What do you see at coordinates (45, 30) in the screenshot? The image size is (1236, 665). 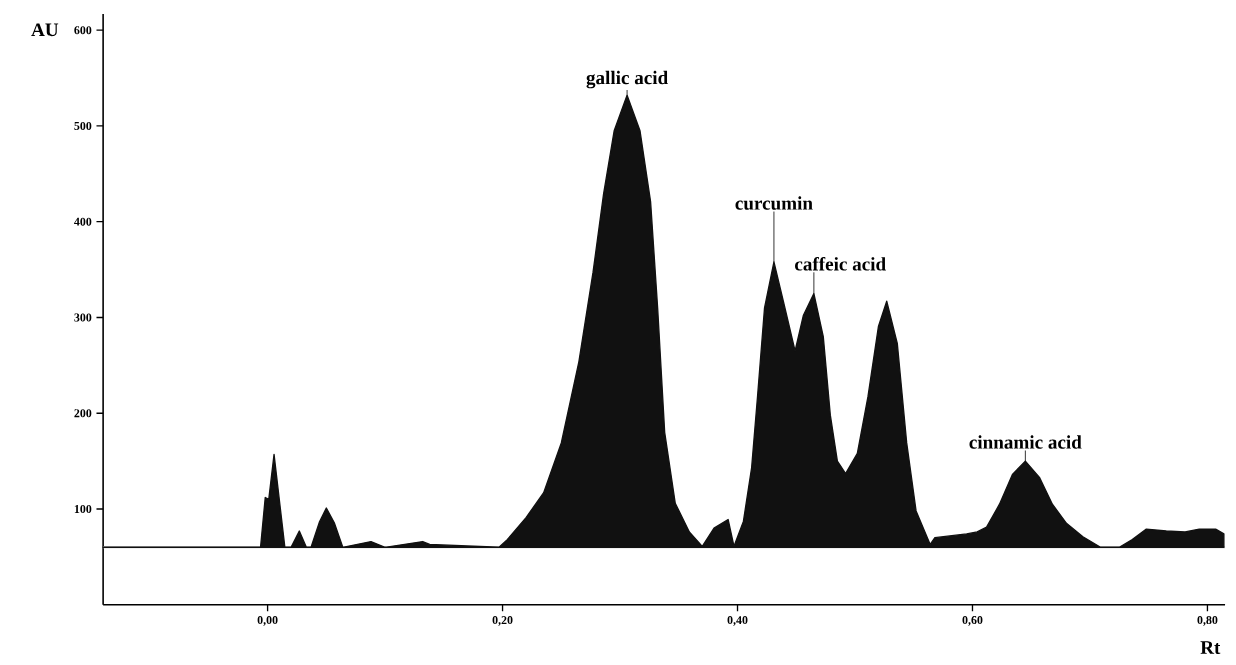 I see `y-axis-title: AU` at bounding box center [45, 30].